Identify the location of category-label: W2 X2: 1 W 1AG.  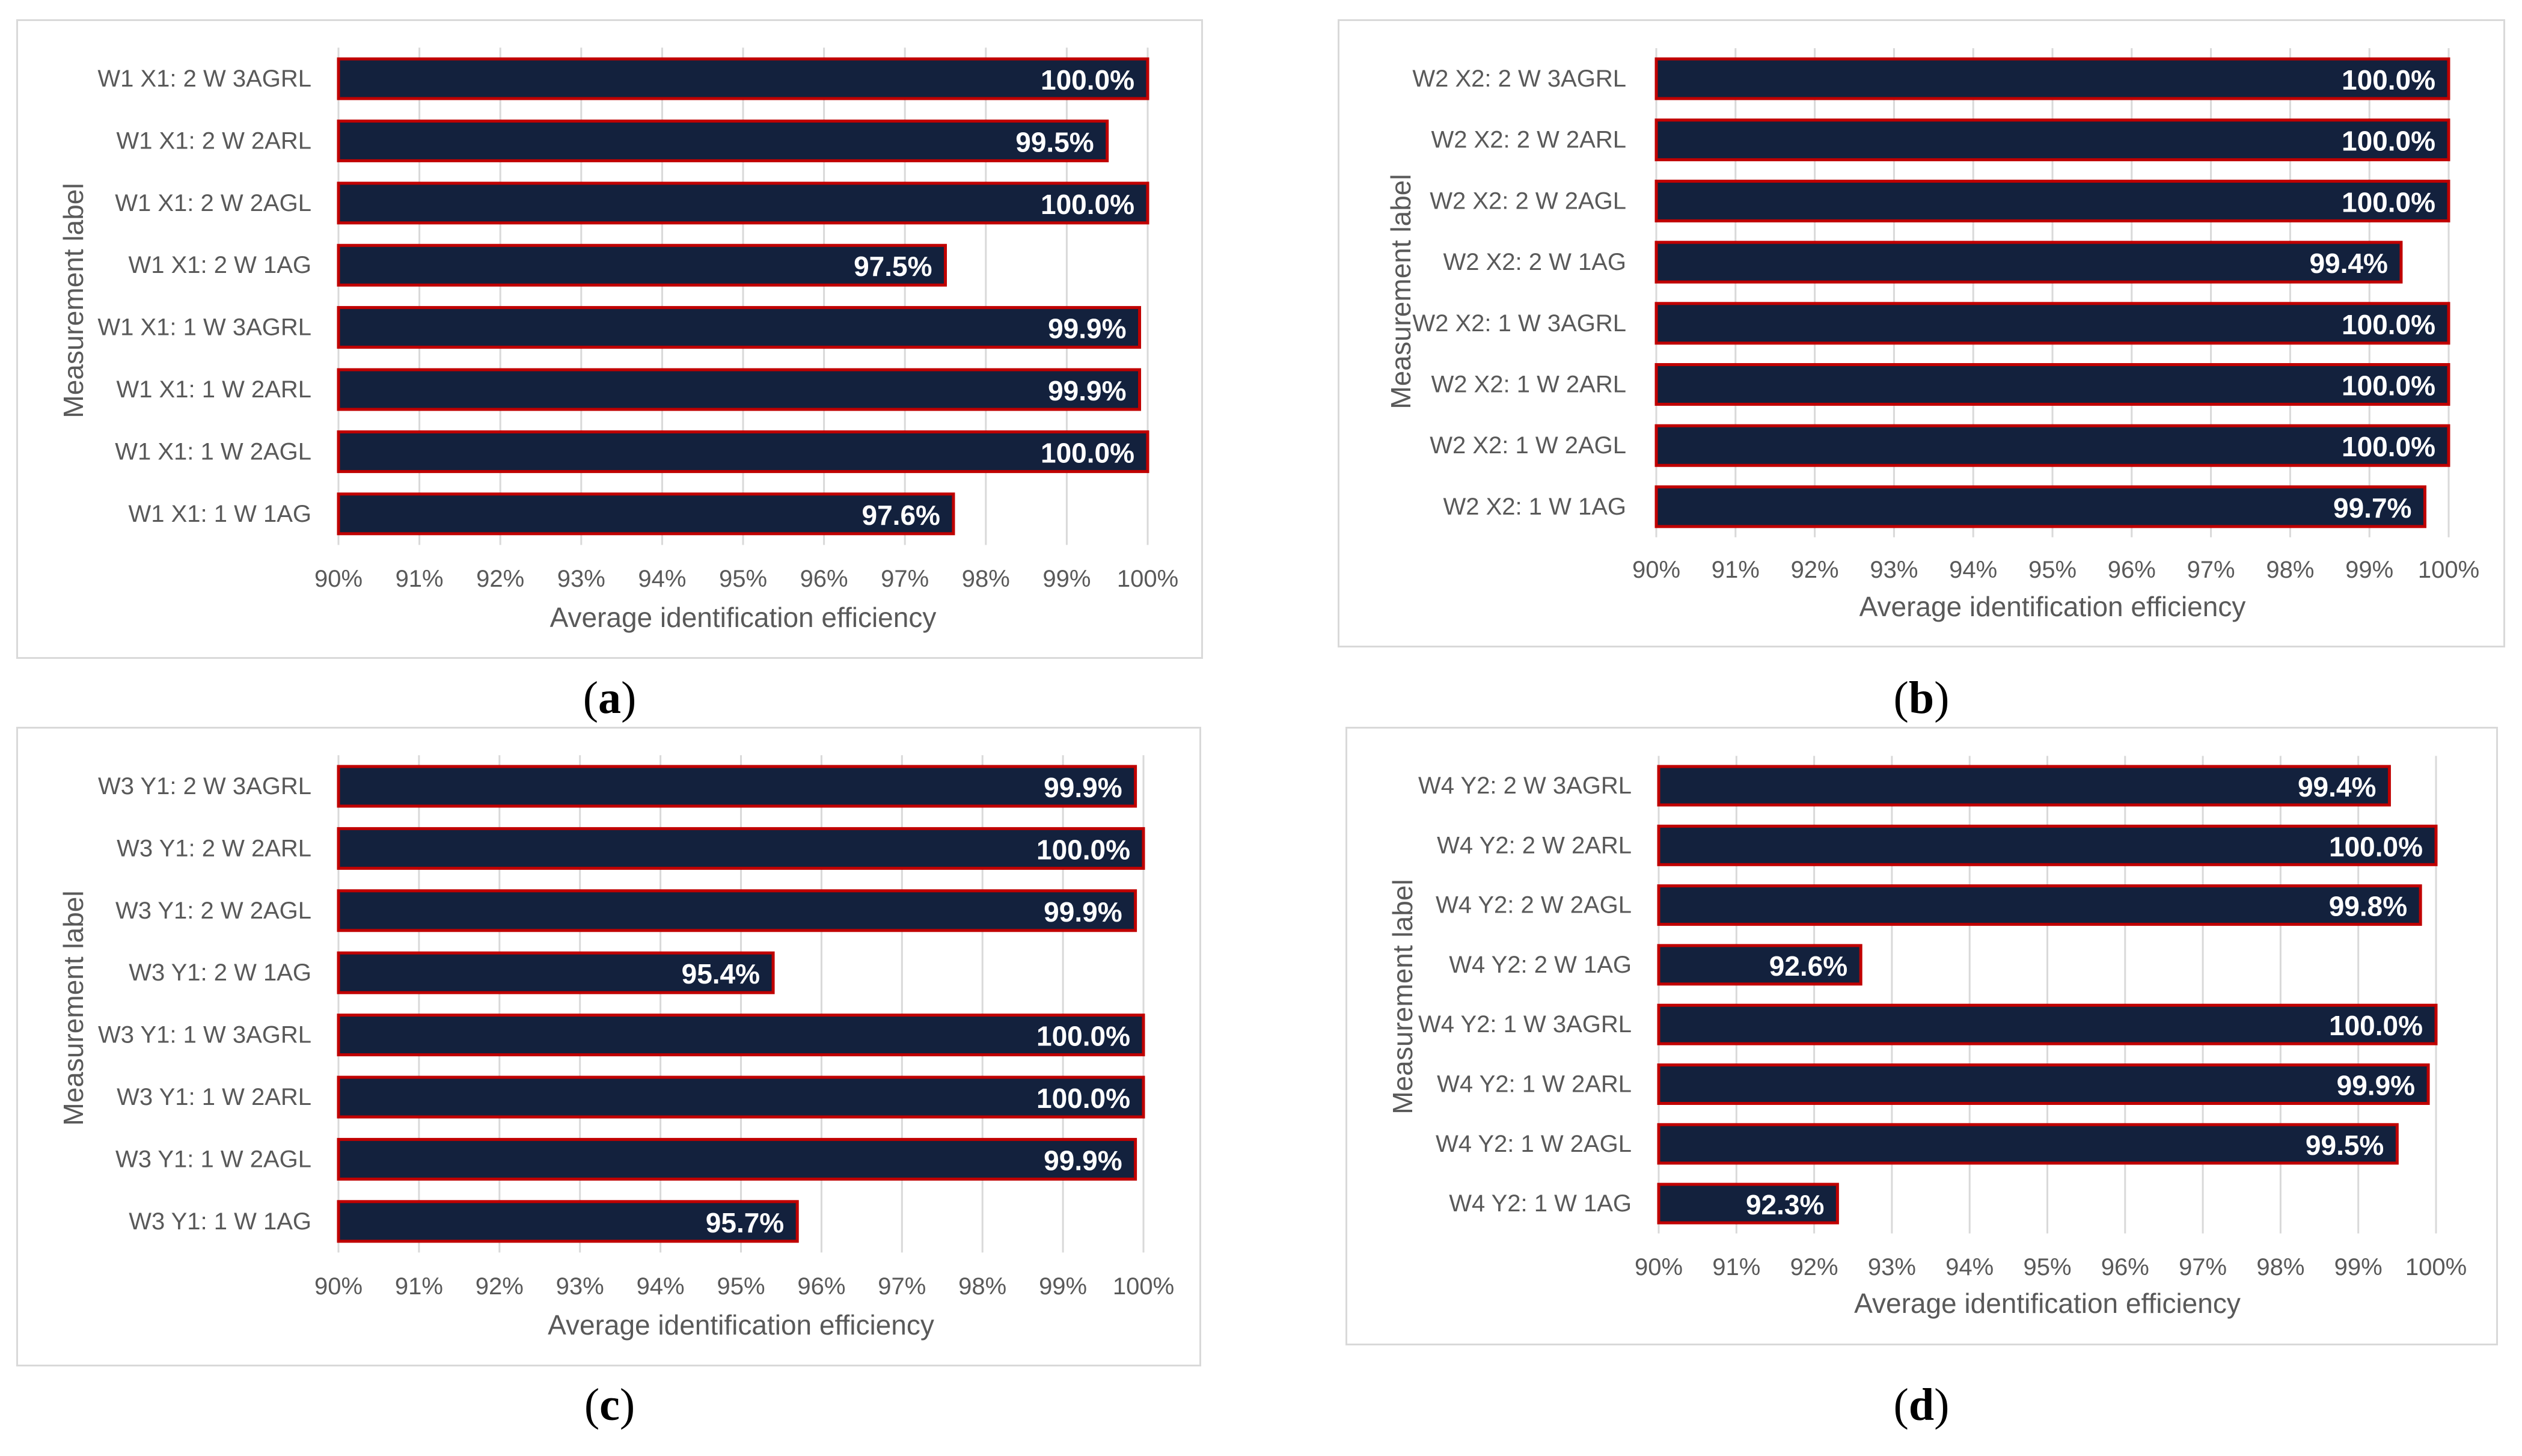
(1534, 507).